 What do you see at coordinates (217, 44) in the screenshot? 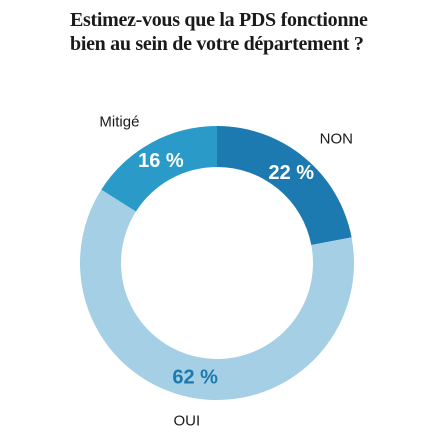
I see `chart-title-line-2: bien au sein de votre département ?` at bounding box center [217, 44].